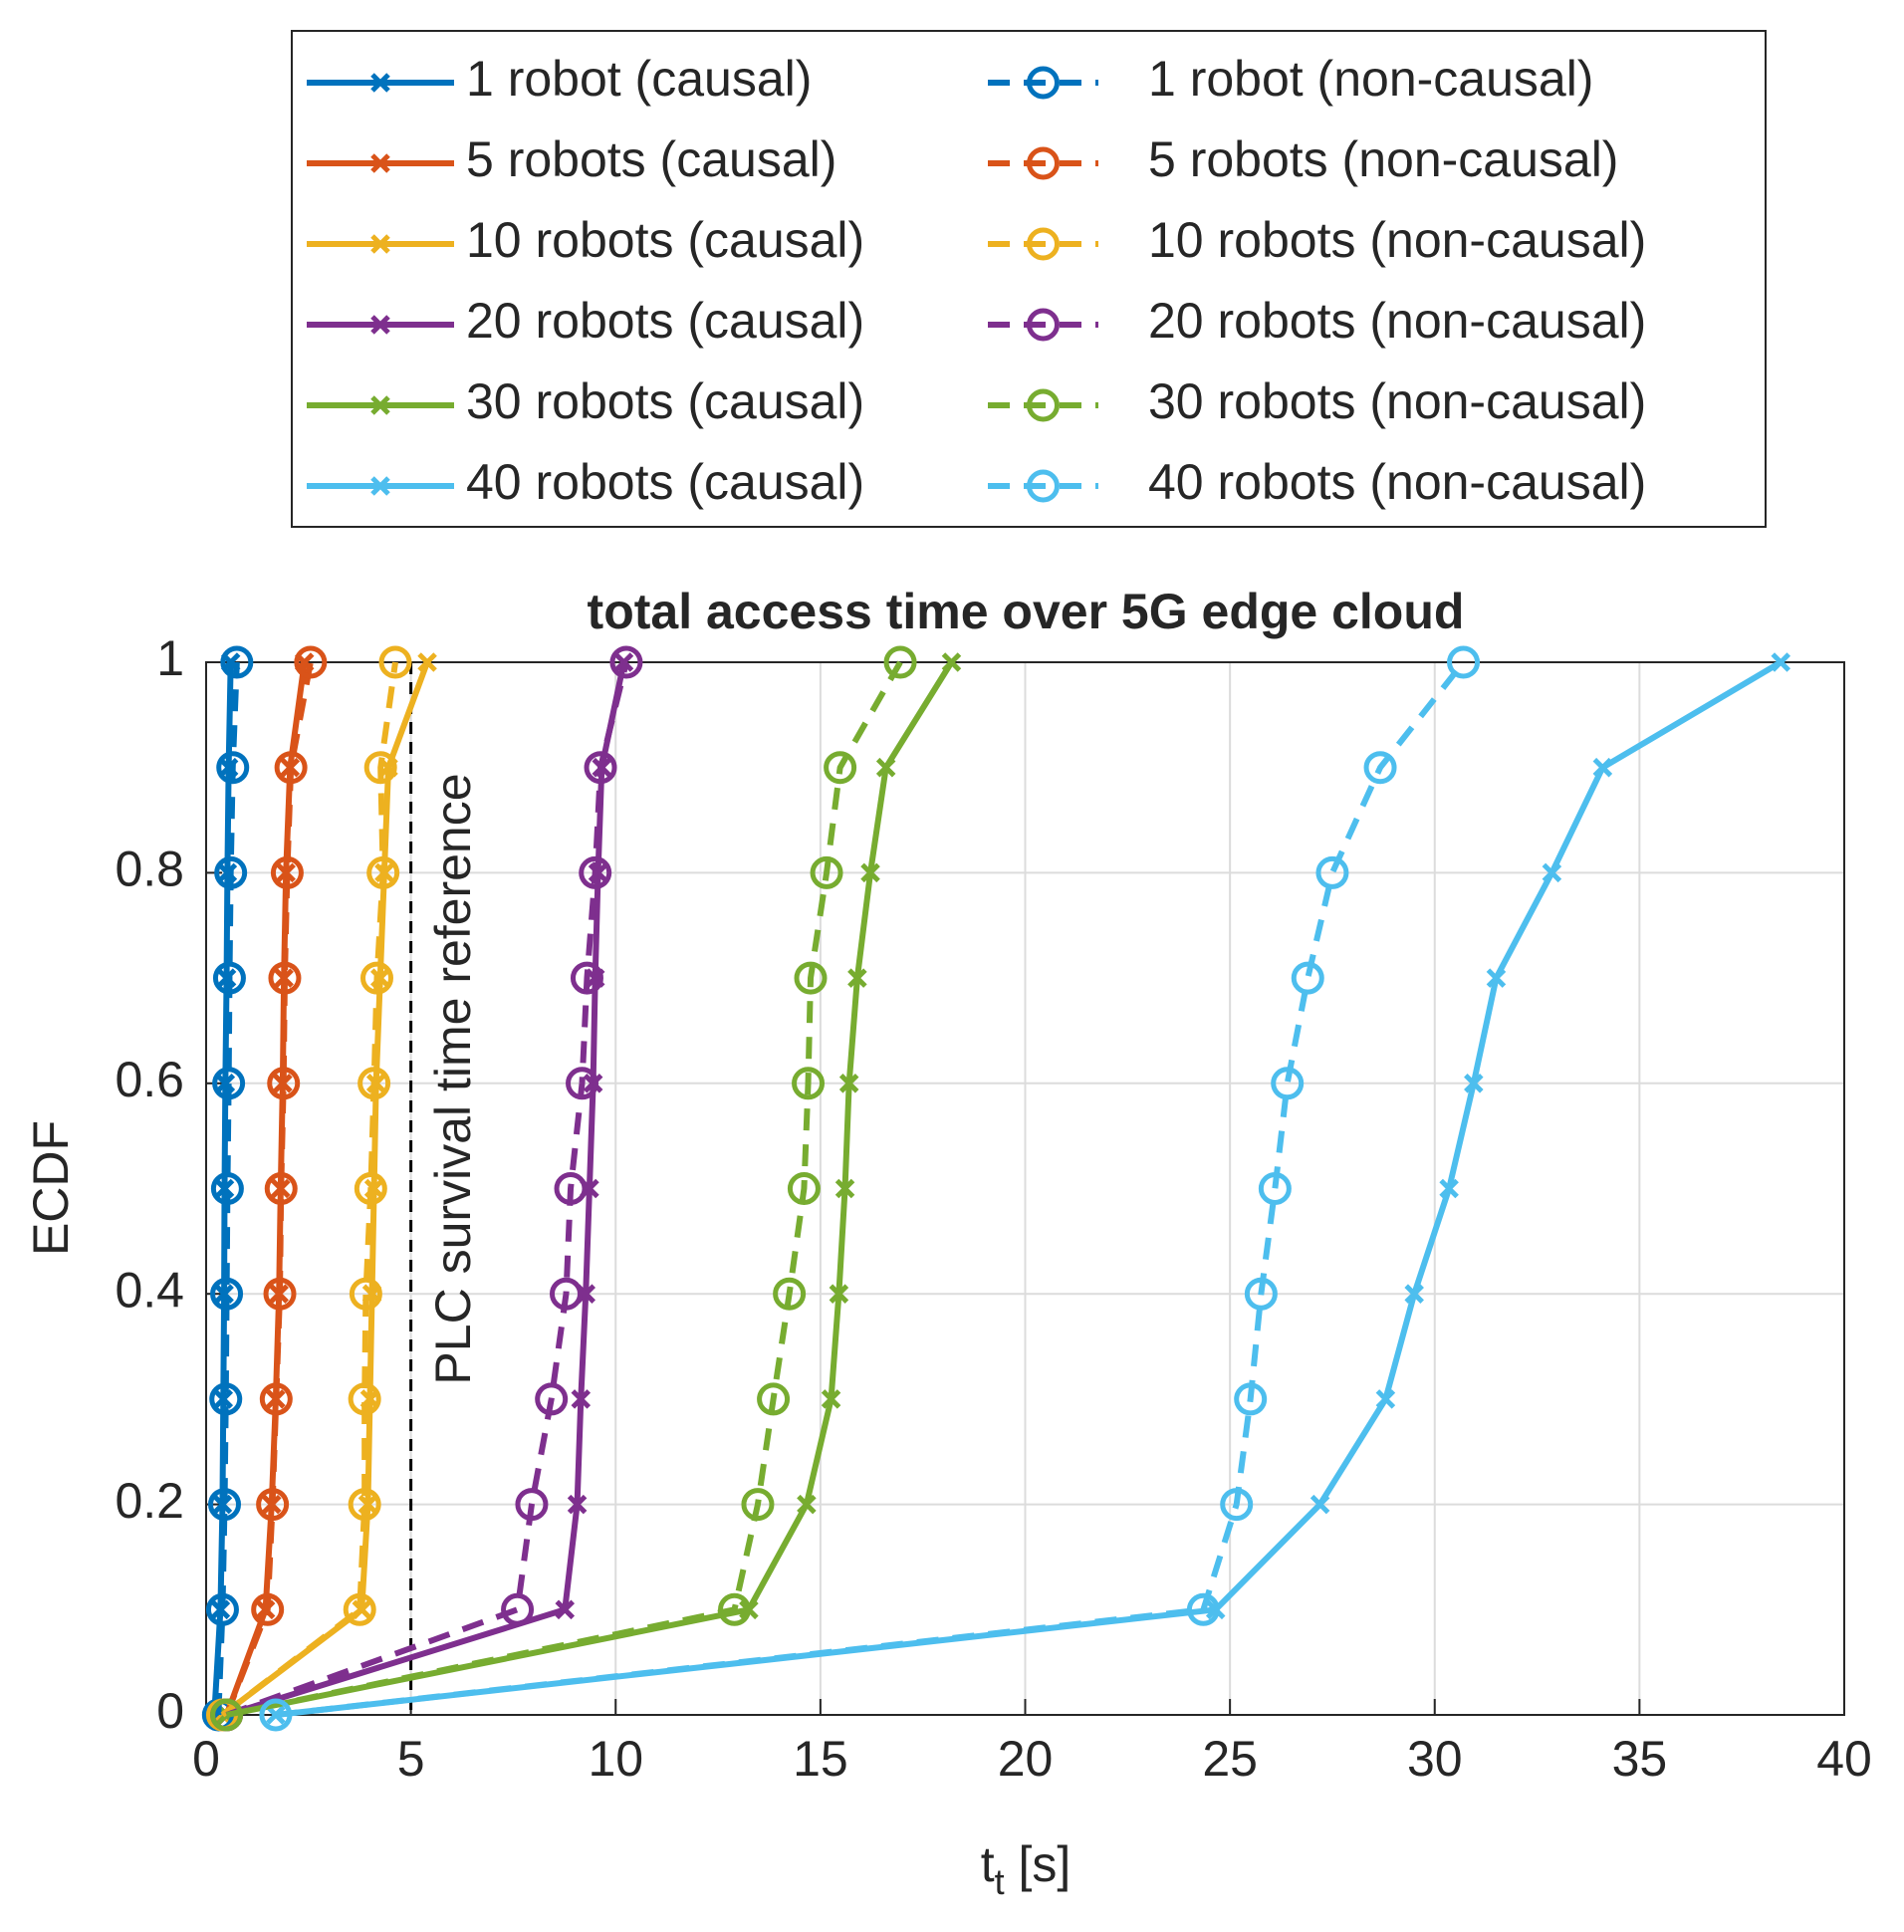 The height and width of the screenshot is (1932, 1904). Describe the element at coordinates (1383, 159) in the screenshot. I see `legend-label: 5 robots (non-causal)` at that location.